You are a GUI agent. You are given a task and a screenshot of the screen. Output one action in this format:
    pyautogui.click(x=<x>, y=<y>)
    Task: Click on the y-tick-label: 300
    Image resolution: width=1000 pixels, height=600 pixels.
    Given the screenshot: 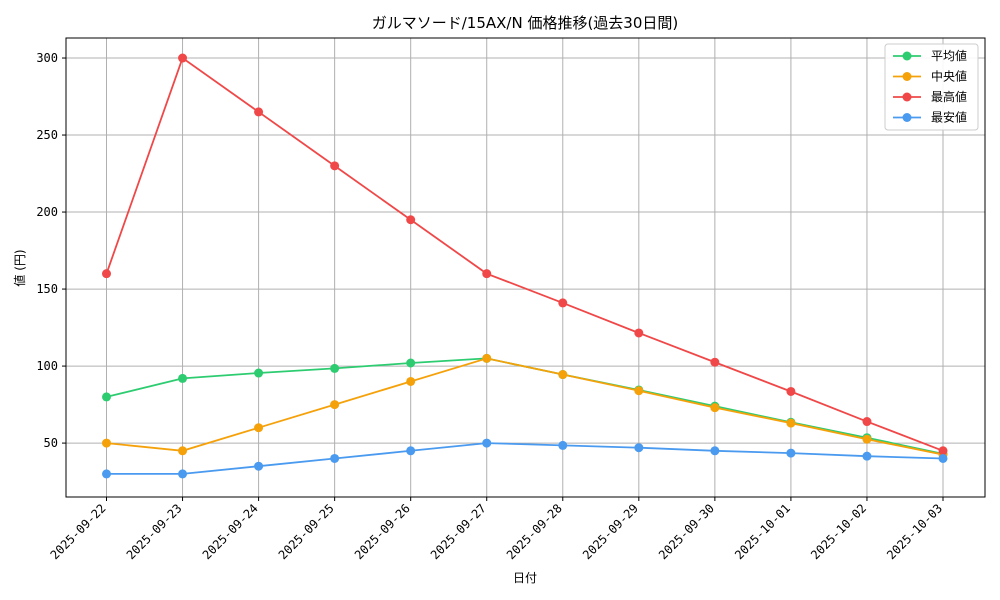 What is the action you would take?
    pyautogui.click(x=47, y=58)
    